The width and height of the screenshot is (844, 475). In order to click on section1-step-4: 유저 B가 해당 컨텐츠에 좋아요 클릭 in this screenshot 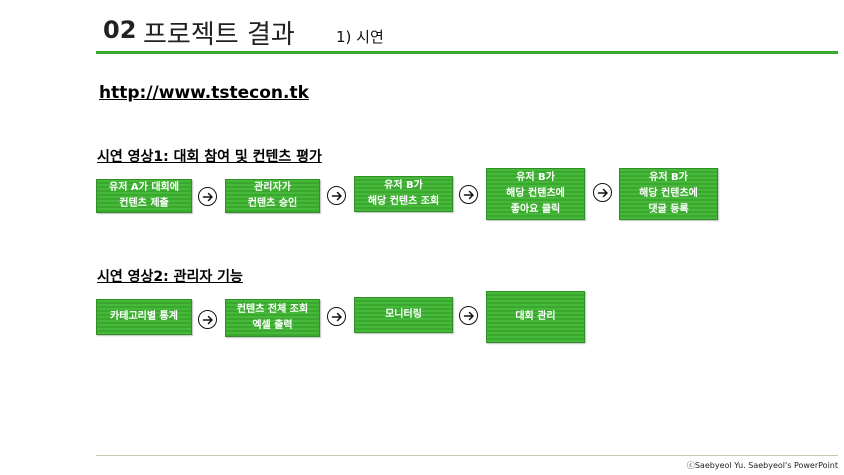, I will do `click(535, 194)`.